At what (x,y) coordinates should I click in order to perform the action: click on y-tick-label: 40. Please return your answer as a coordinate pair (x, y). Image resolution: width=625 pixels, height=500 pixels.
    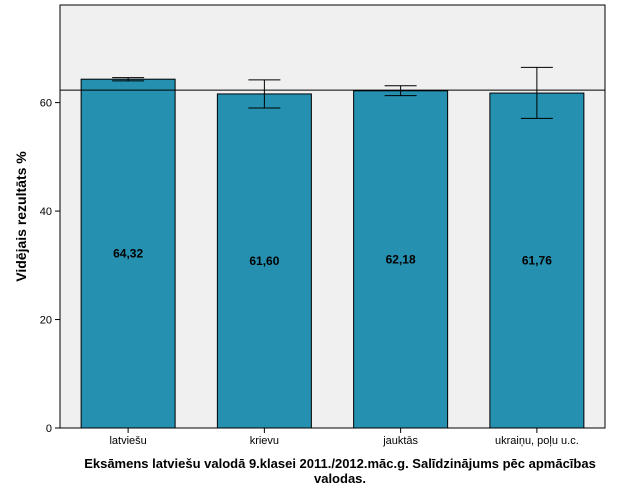
    Looking at the image, I should click on (46, 212).